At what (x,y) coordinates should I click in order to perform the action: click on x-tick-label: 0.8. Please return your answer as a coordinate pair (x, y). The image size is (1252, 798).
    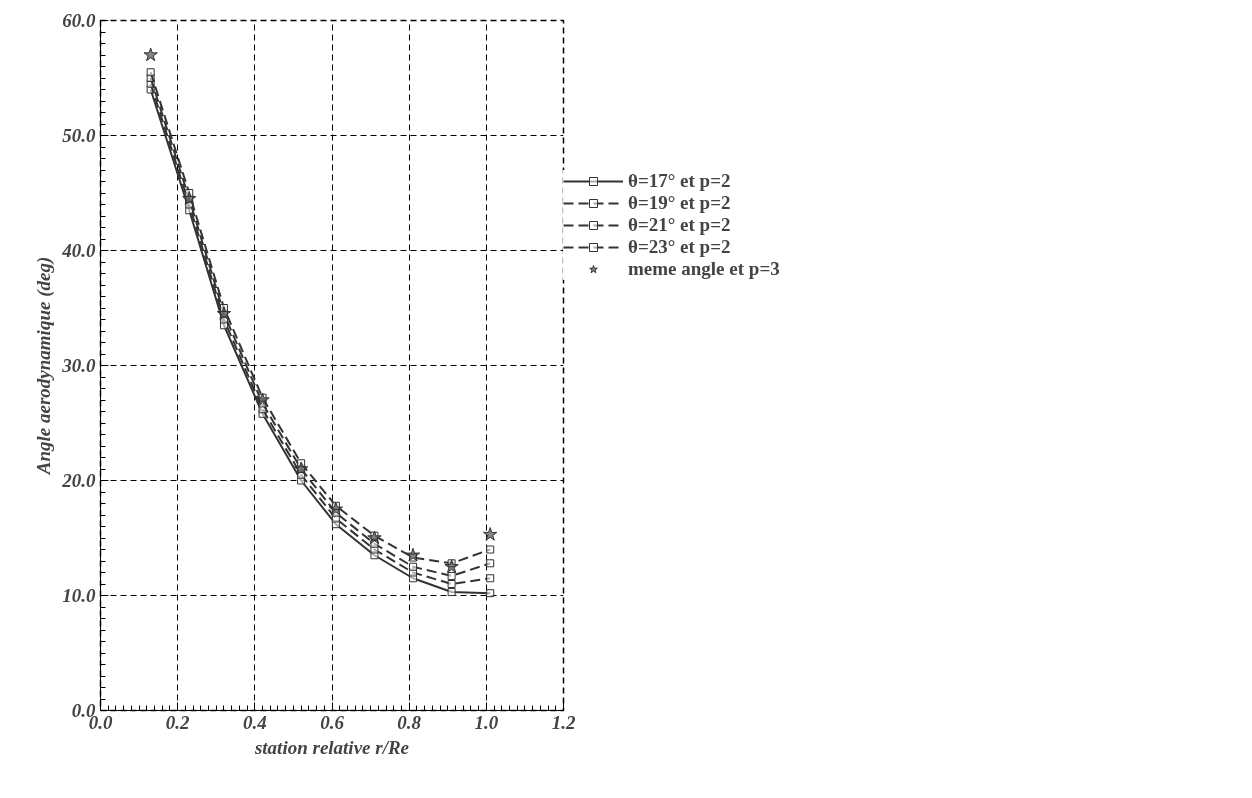
    Looking at the image, I should click on (409, 722).